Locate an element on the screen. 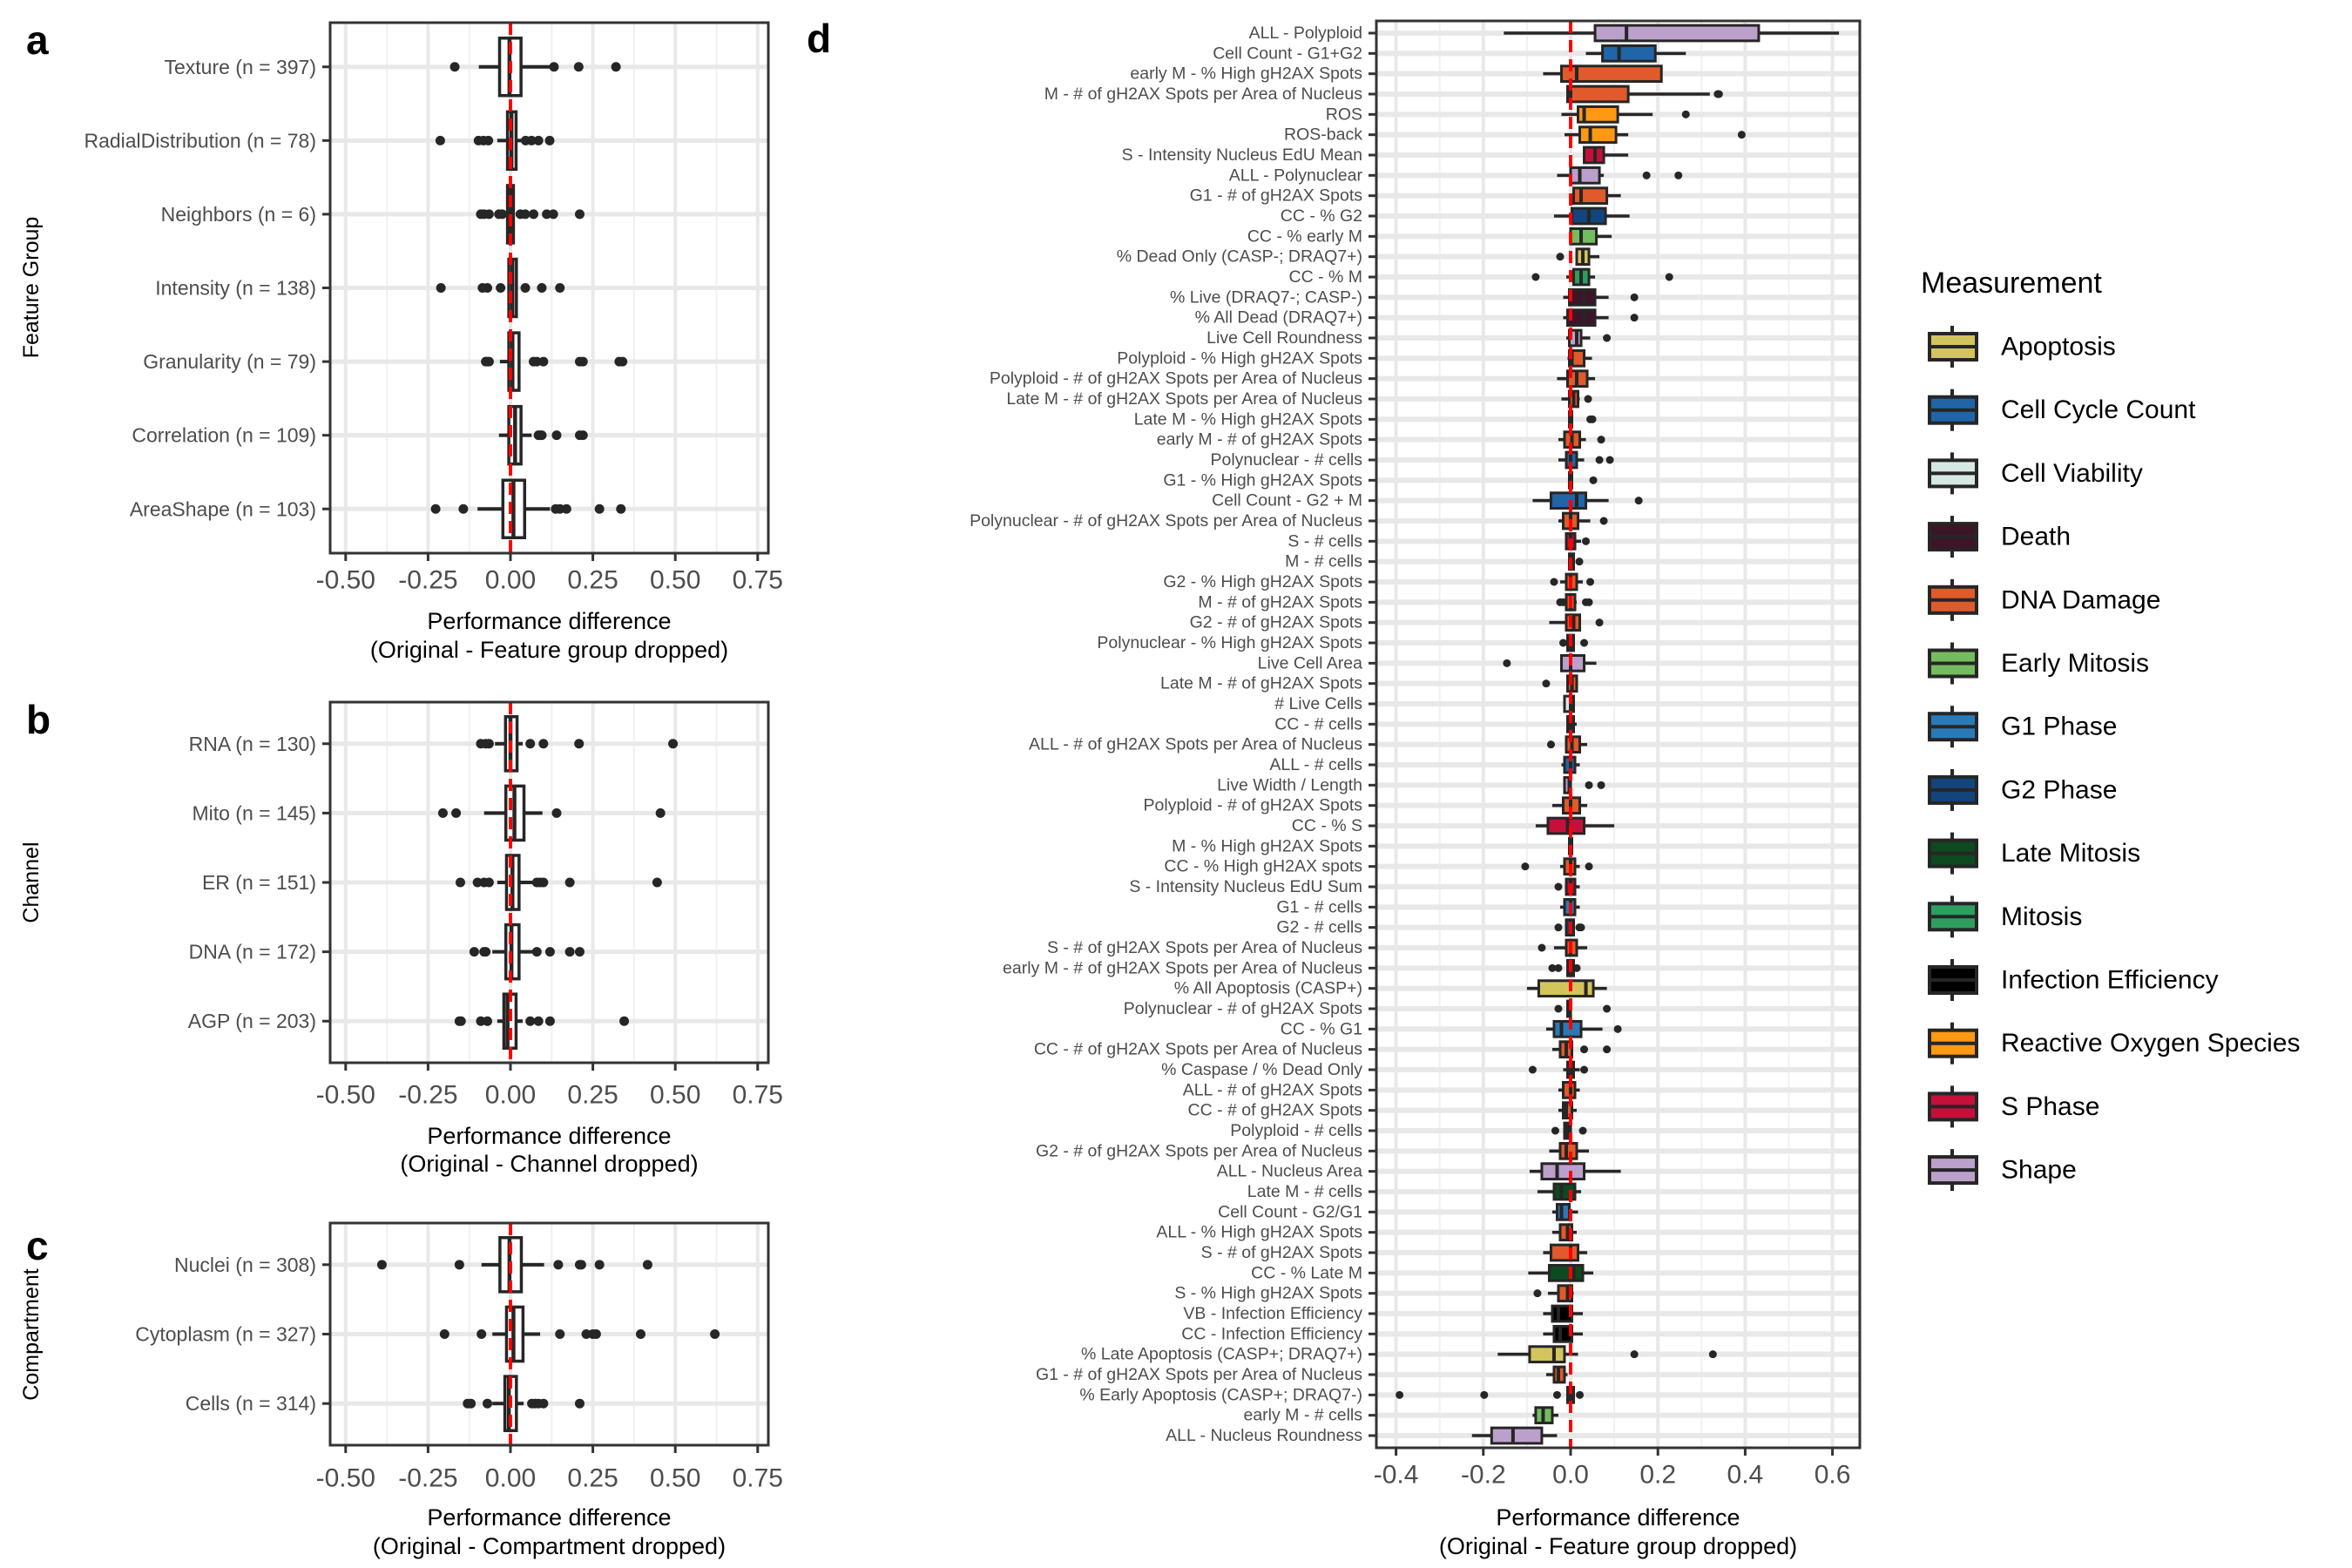  category-label: CC - Infection Efficiency is located at coordinates (1271, 1333).